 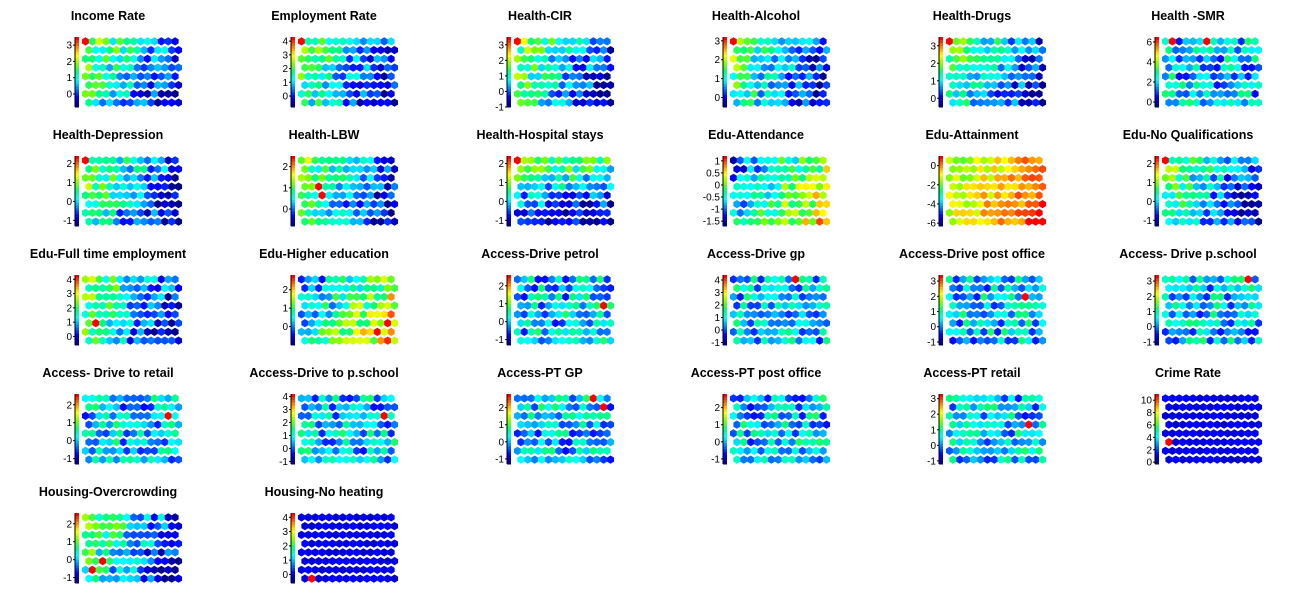 What do you see at coordinates (324, 535) in the screenshot?
I see `chart-panel: Housing-No heating 4 3 2 1 0` at bounding box center [324, 535].